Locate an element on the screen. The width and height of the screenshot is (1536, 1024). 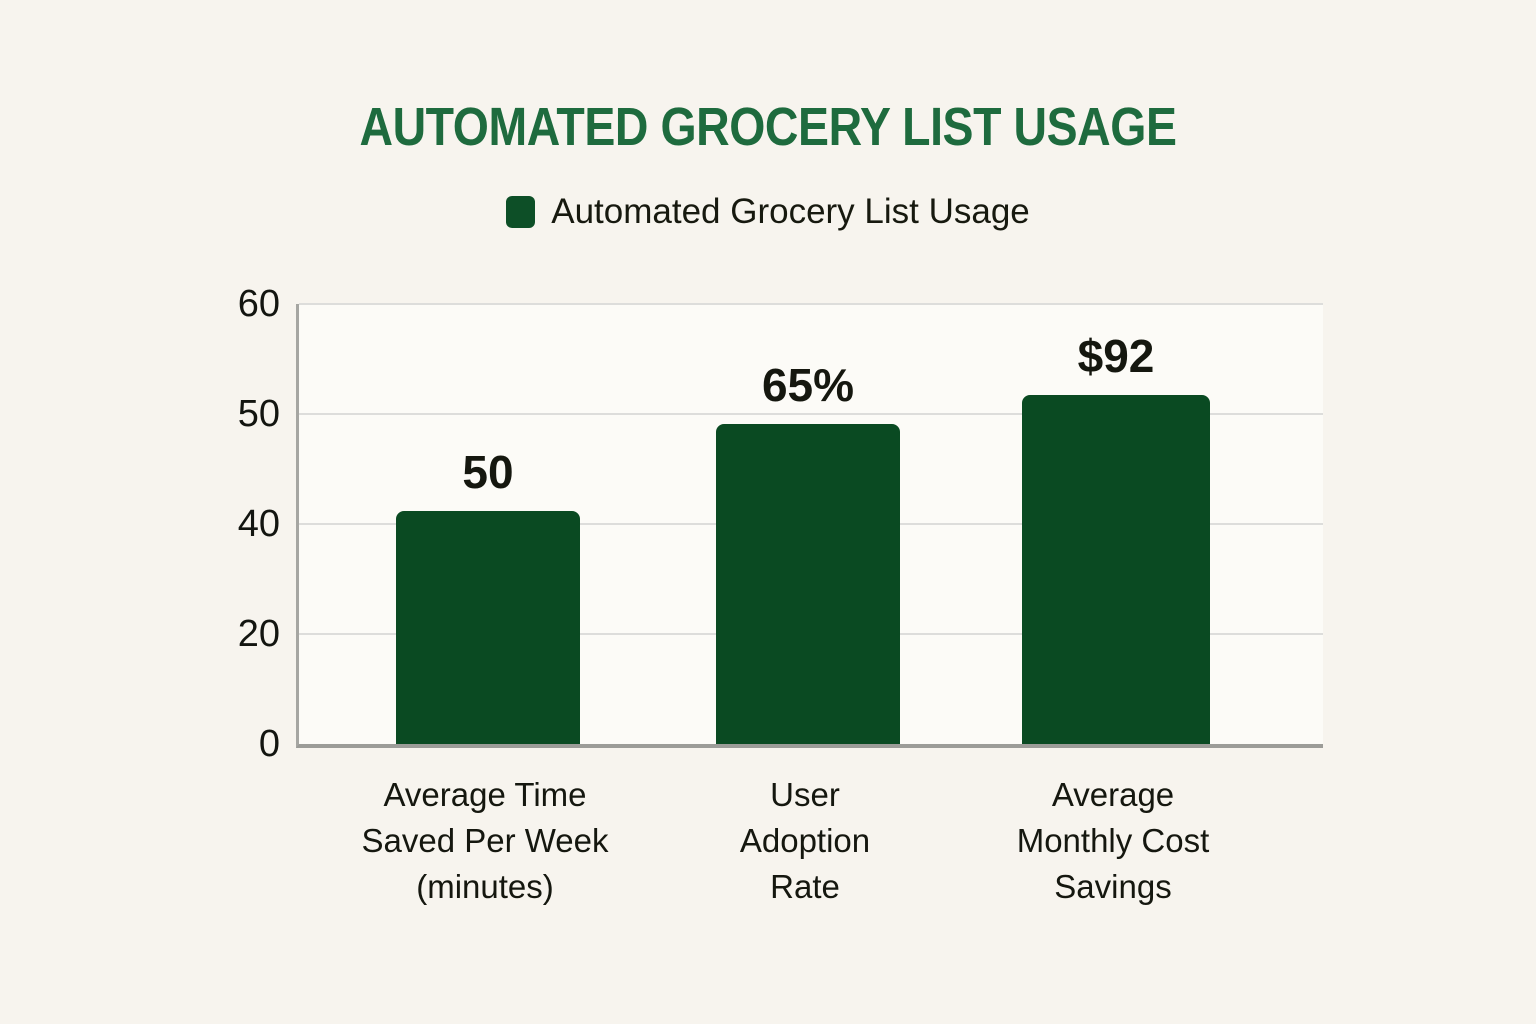
y-tick-label: 0 is located at coordinates (269, 744).